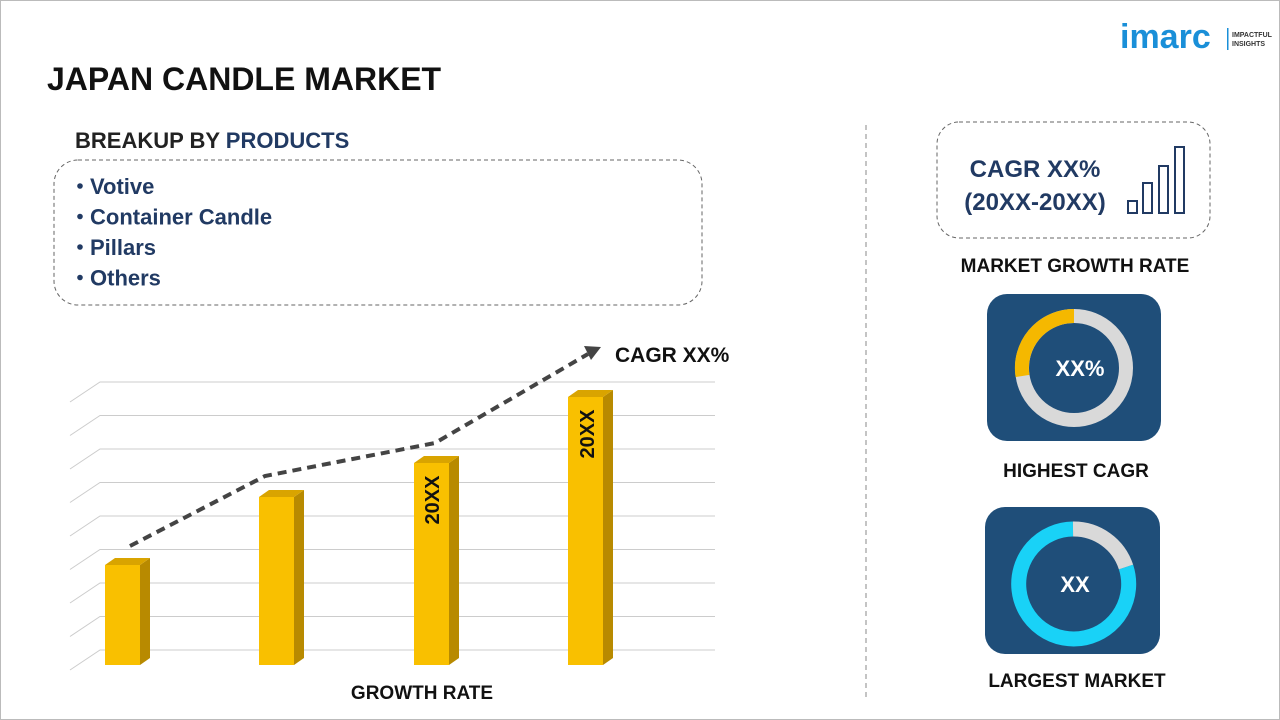 Image resolution: width=1280 pixels, height=720 pixels. Describe the element at coordinates (672, 355) in the screenshot. I see `trend-label: CAGR XX%` at that location.